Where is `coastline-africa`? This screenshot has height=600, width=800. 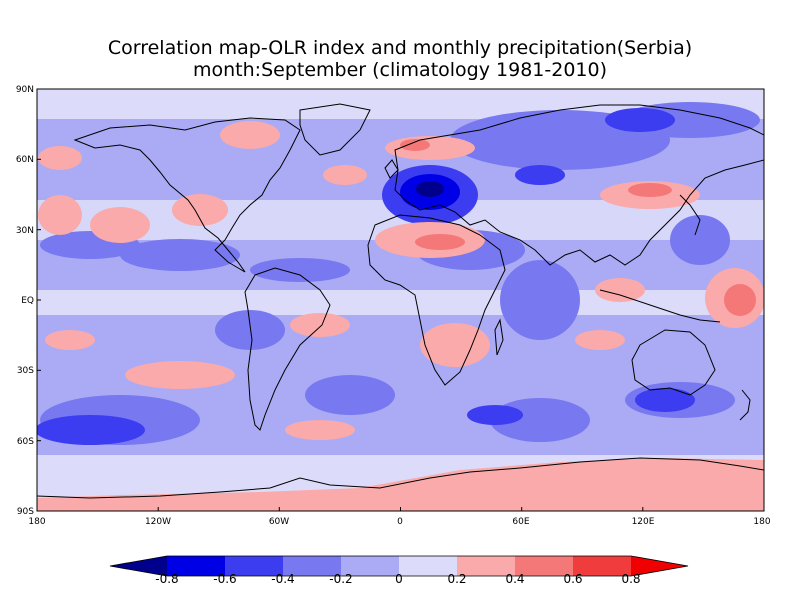
coastline-africa is located at coordinates (436, 300).